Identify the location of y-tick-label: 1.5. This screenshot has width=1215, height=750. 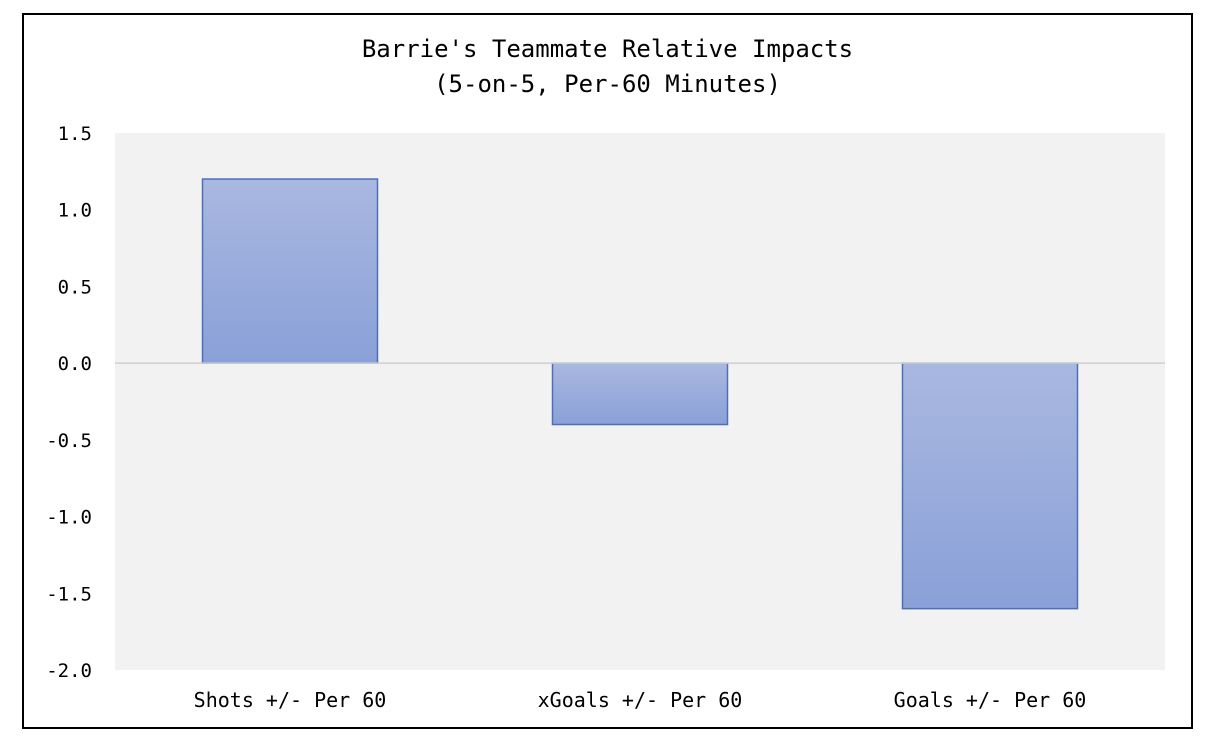
(75, 134).